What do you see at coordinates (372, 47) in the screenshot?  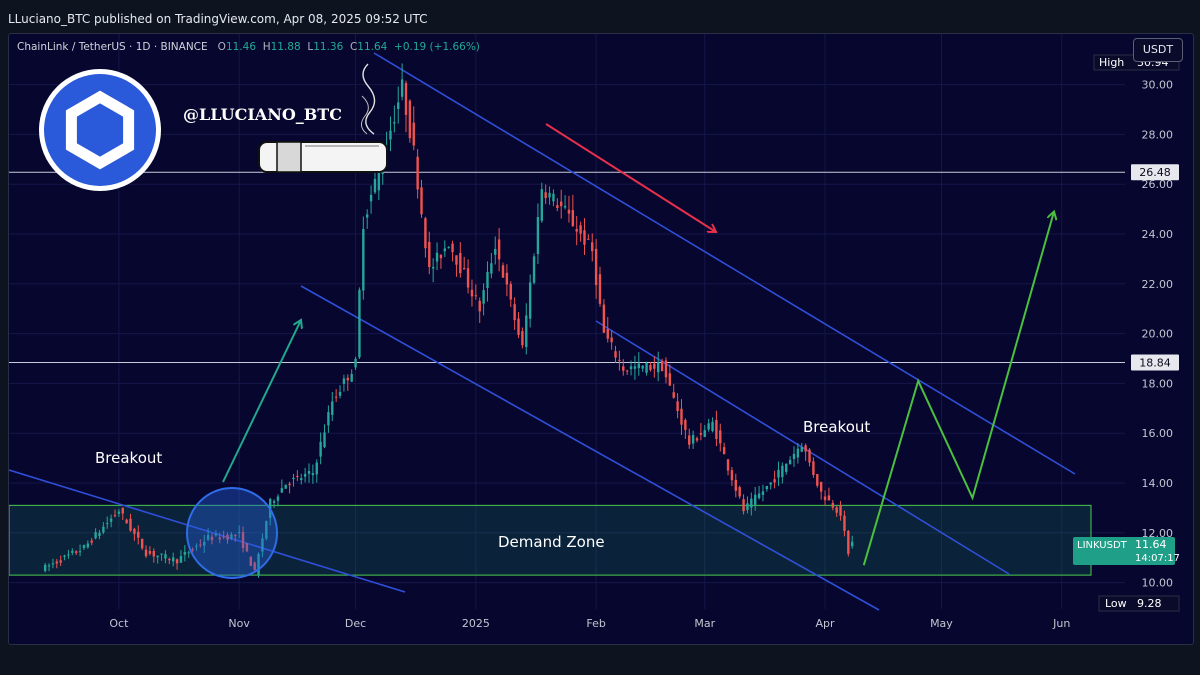 I see `close-value: 11.64` at bounding box center [372, 47].